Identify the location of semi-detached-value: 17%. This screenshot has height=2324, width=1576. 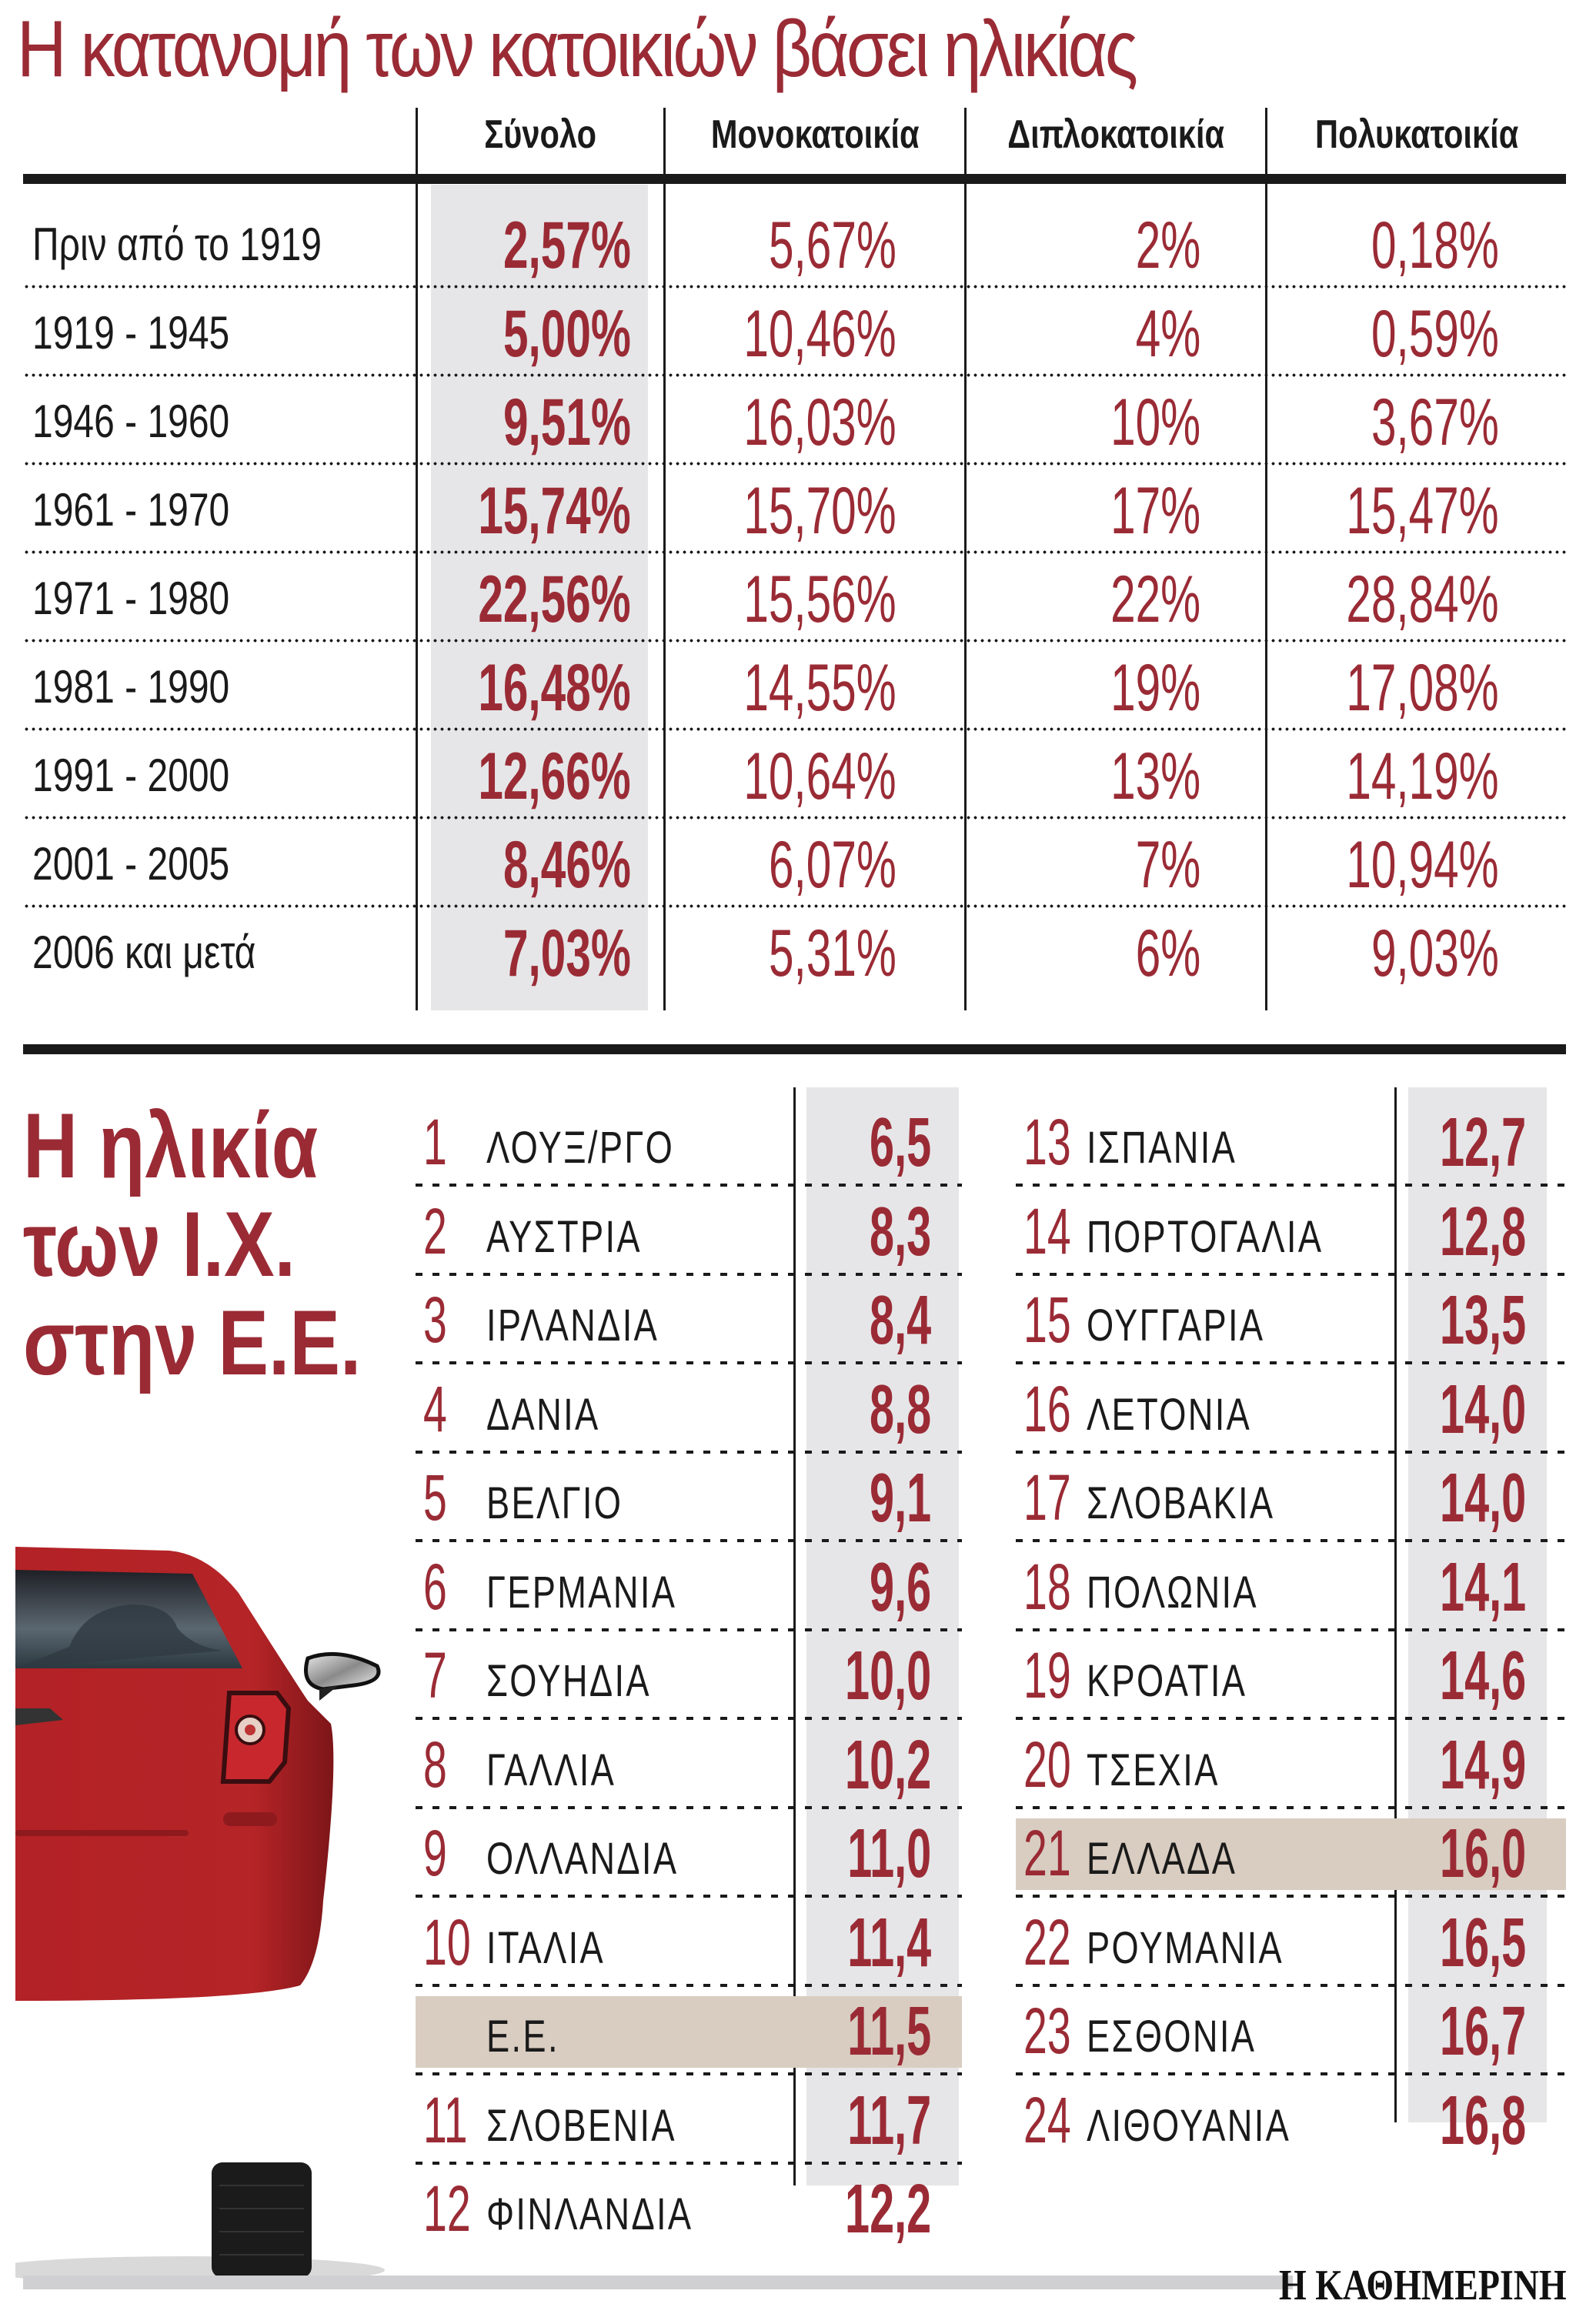
(1155, 511).